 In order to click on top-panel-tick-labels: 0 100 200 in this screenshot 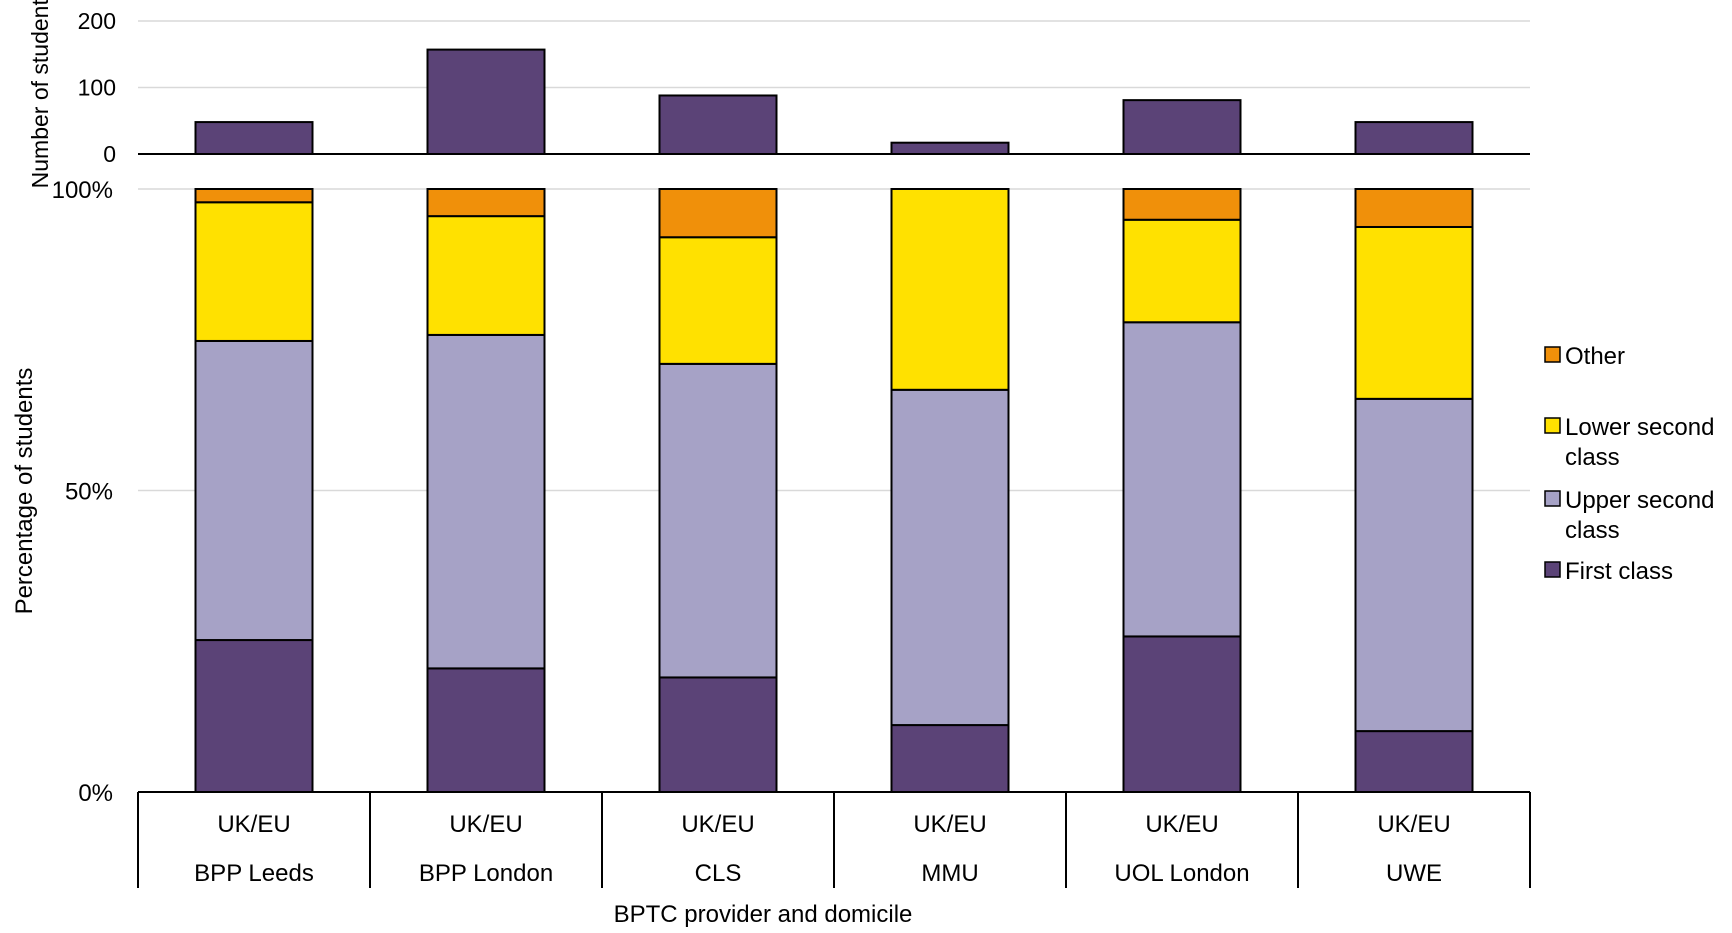, I will do `click(97, 87)`.